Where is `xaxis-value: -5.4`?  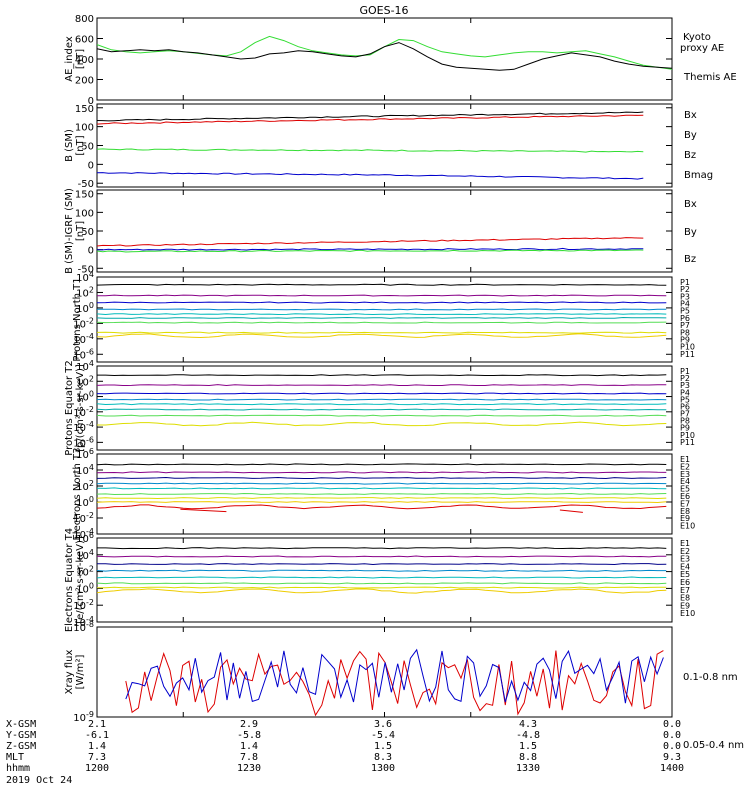
xaxis-value: -5.4 is located at coordinates (383, 735).